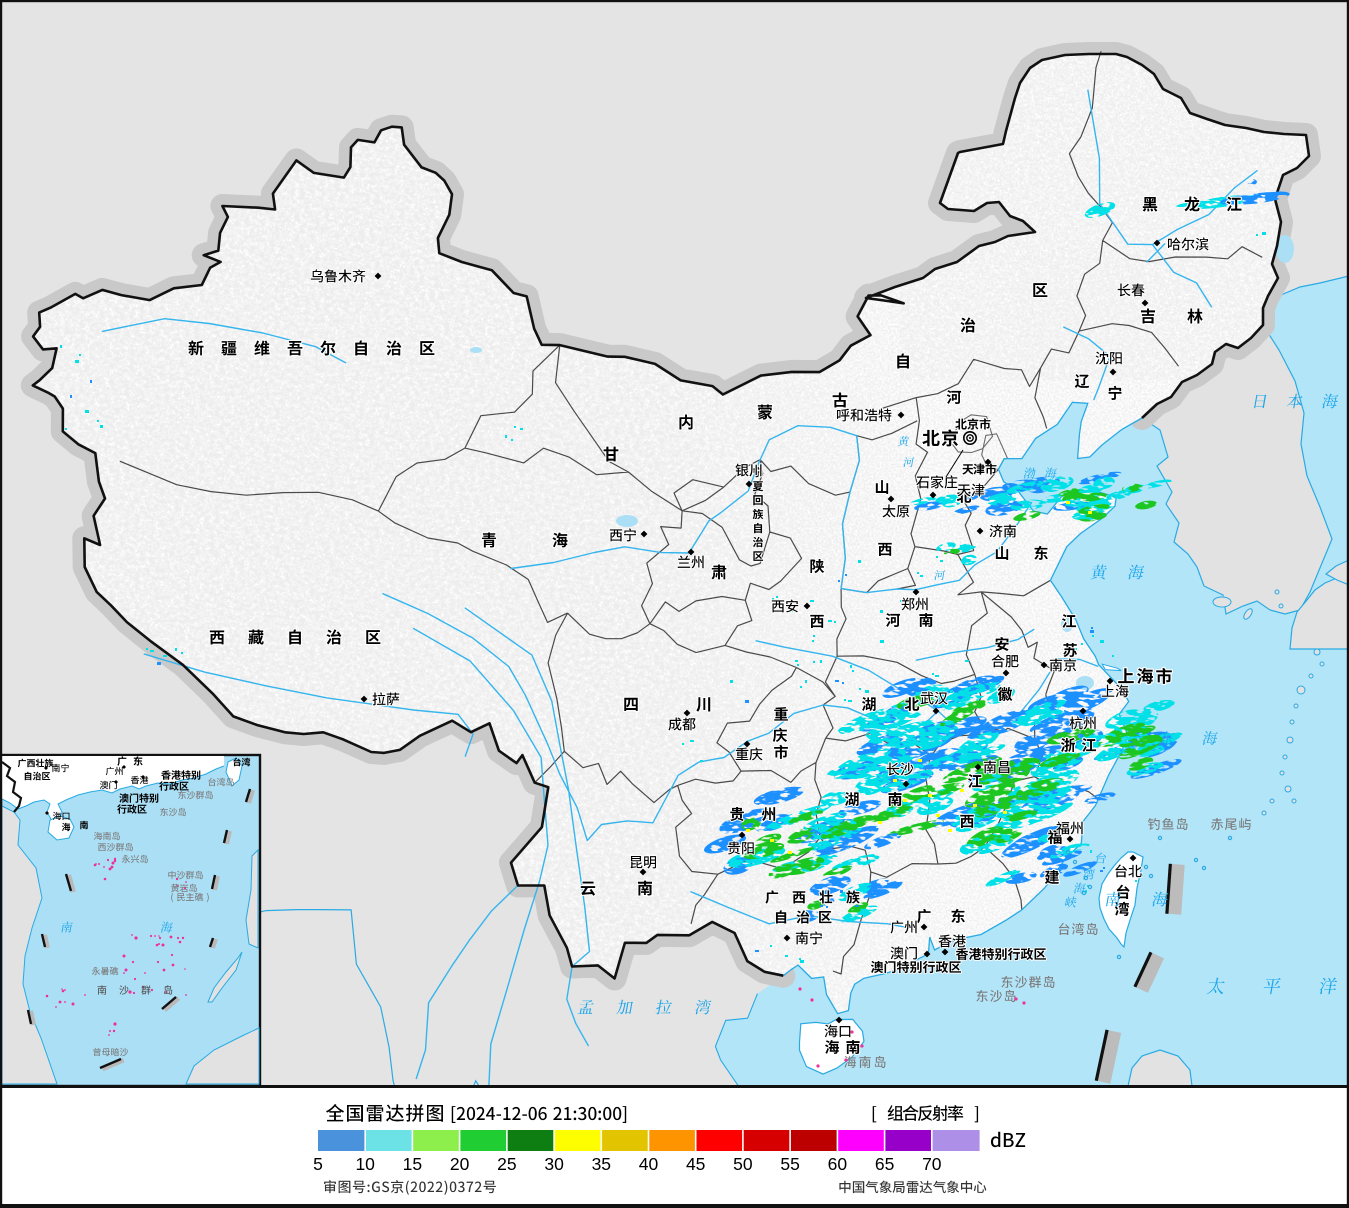 The image size is (1349, 1208). Describe the element at coordinates (695, 1164) in the screenshot. I see `svg-text: 45` at that location.